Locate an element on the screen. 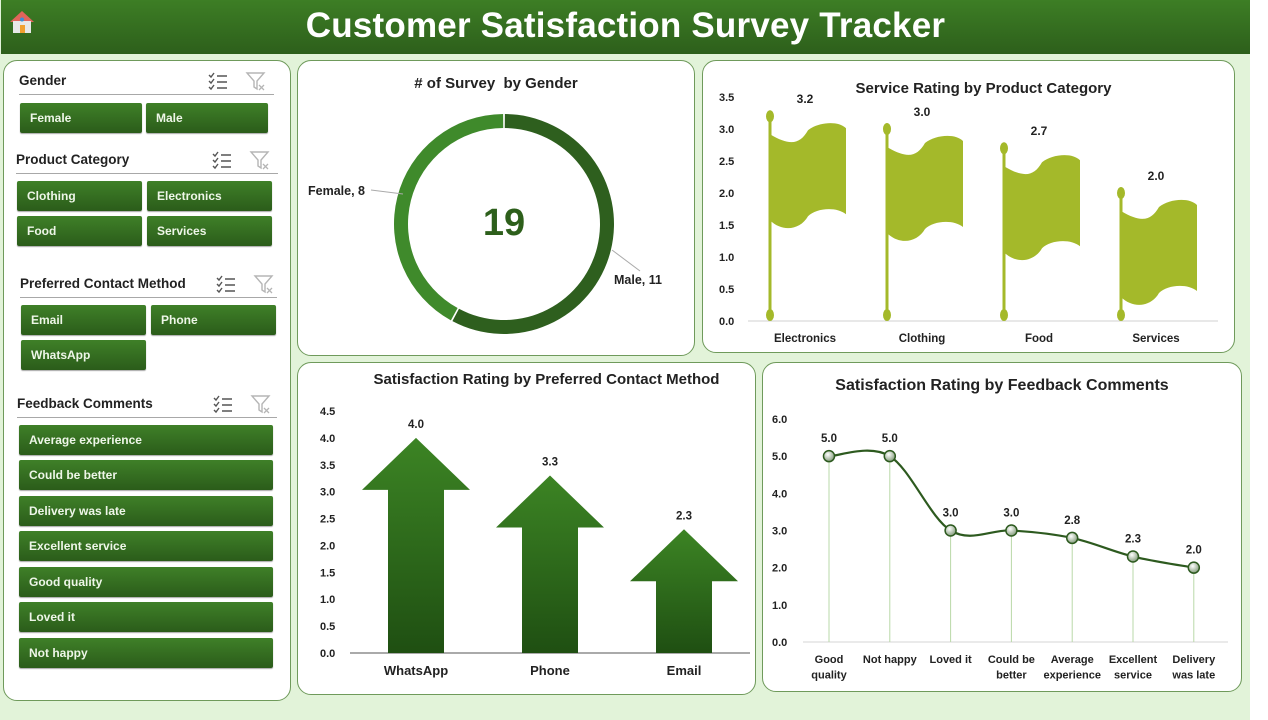 The image size is (1268, 720). x-tick-label: Excellent is located at coordinates (1133, 660).